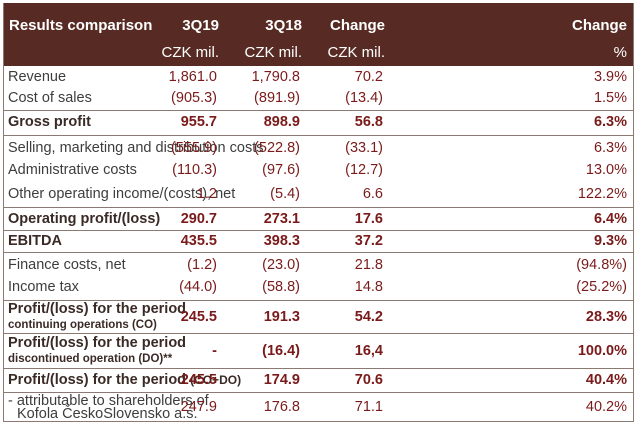 The height and width of the screenshot is (424, 640). Describe the element at coordinates (214, 351) in the screenshot. I see `cell-3q19: -` at that location.